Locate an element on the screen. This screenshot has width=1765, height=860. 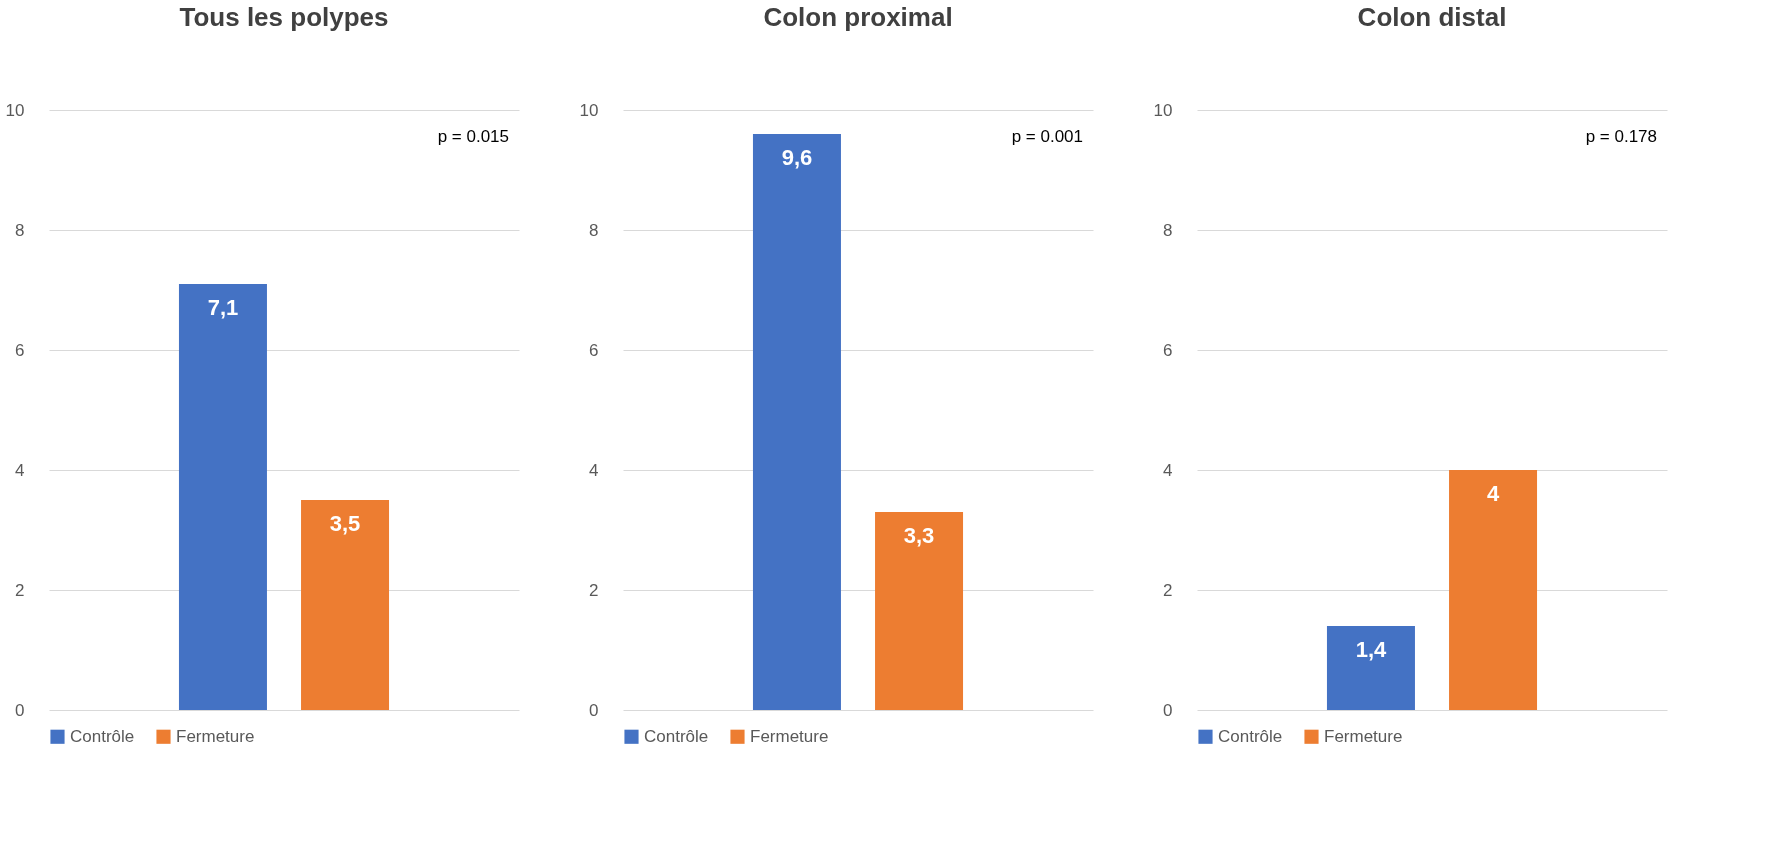
data-label: 9,6 is located at coordinates (797, 157).